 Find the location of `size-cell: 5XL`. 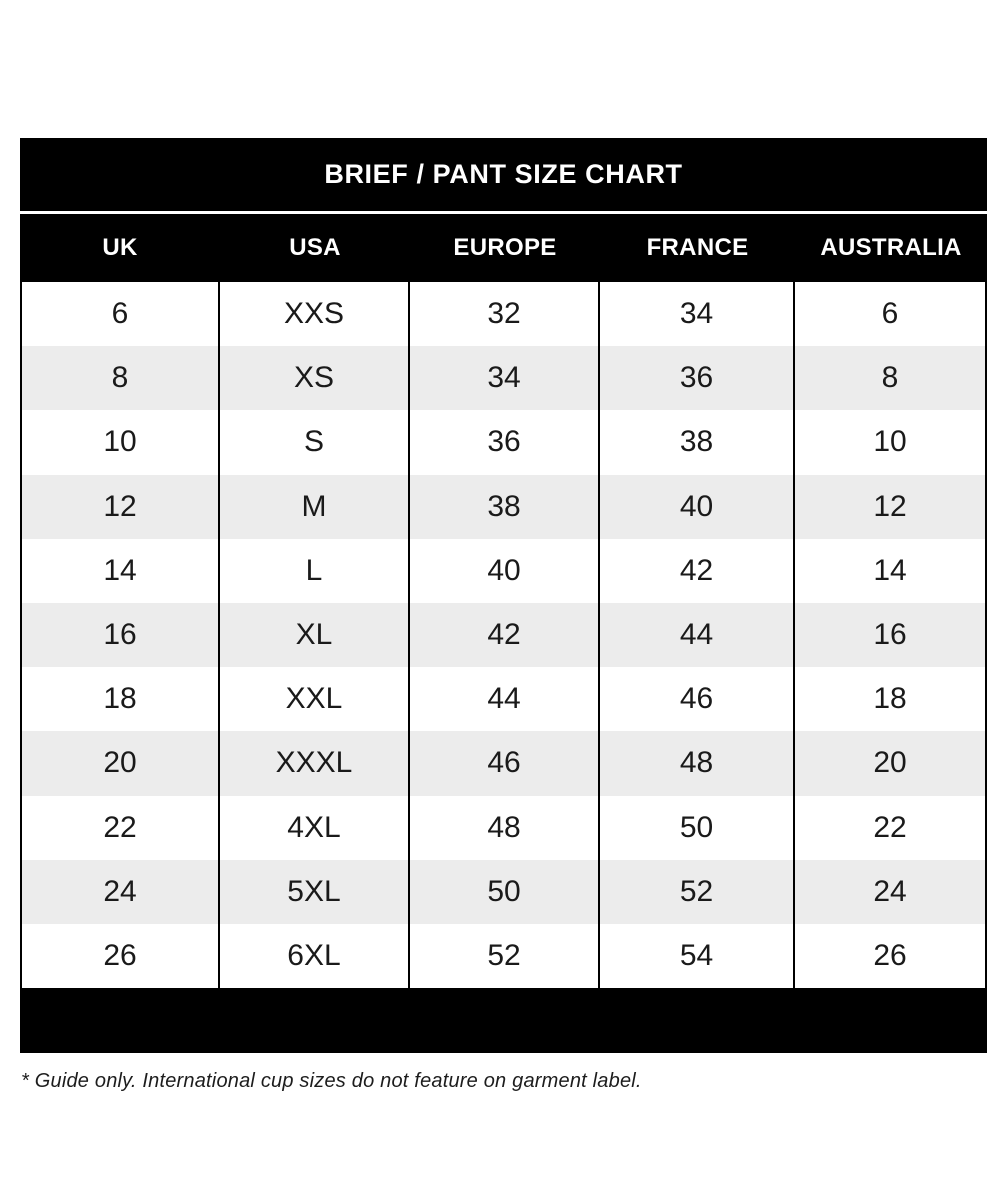

size-cell: 5XL is located at coordinates (315, 891).